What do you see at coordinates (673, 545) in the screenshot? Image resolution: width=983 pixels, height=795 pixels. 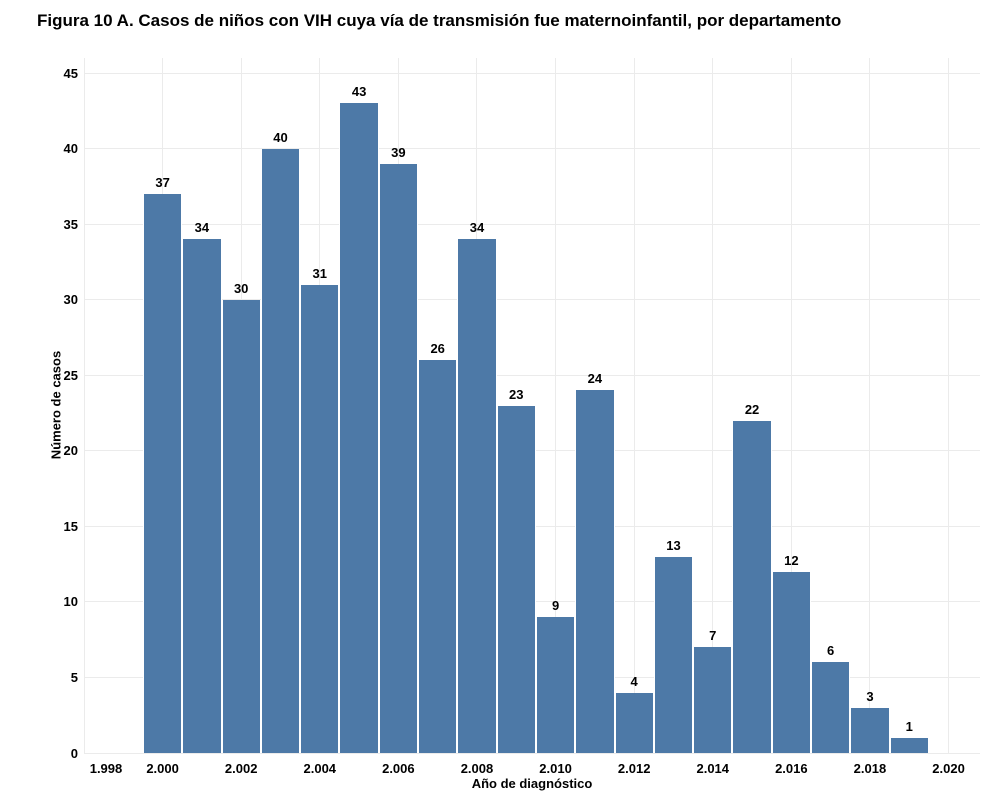 I see `bar-value-label: 13` at bounding box center [673, 545].